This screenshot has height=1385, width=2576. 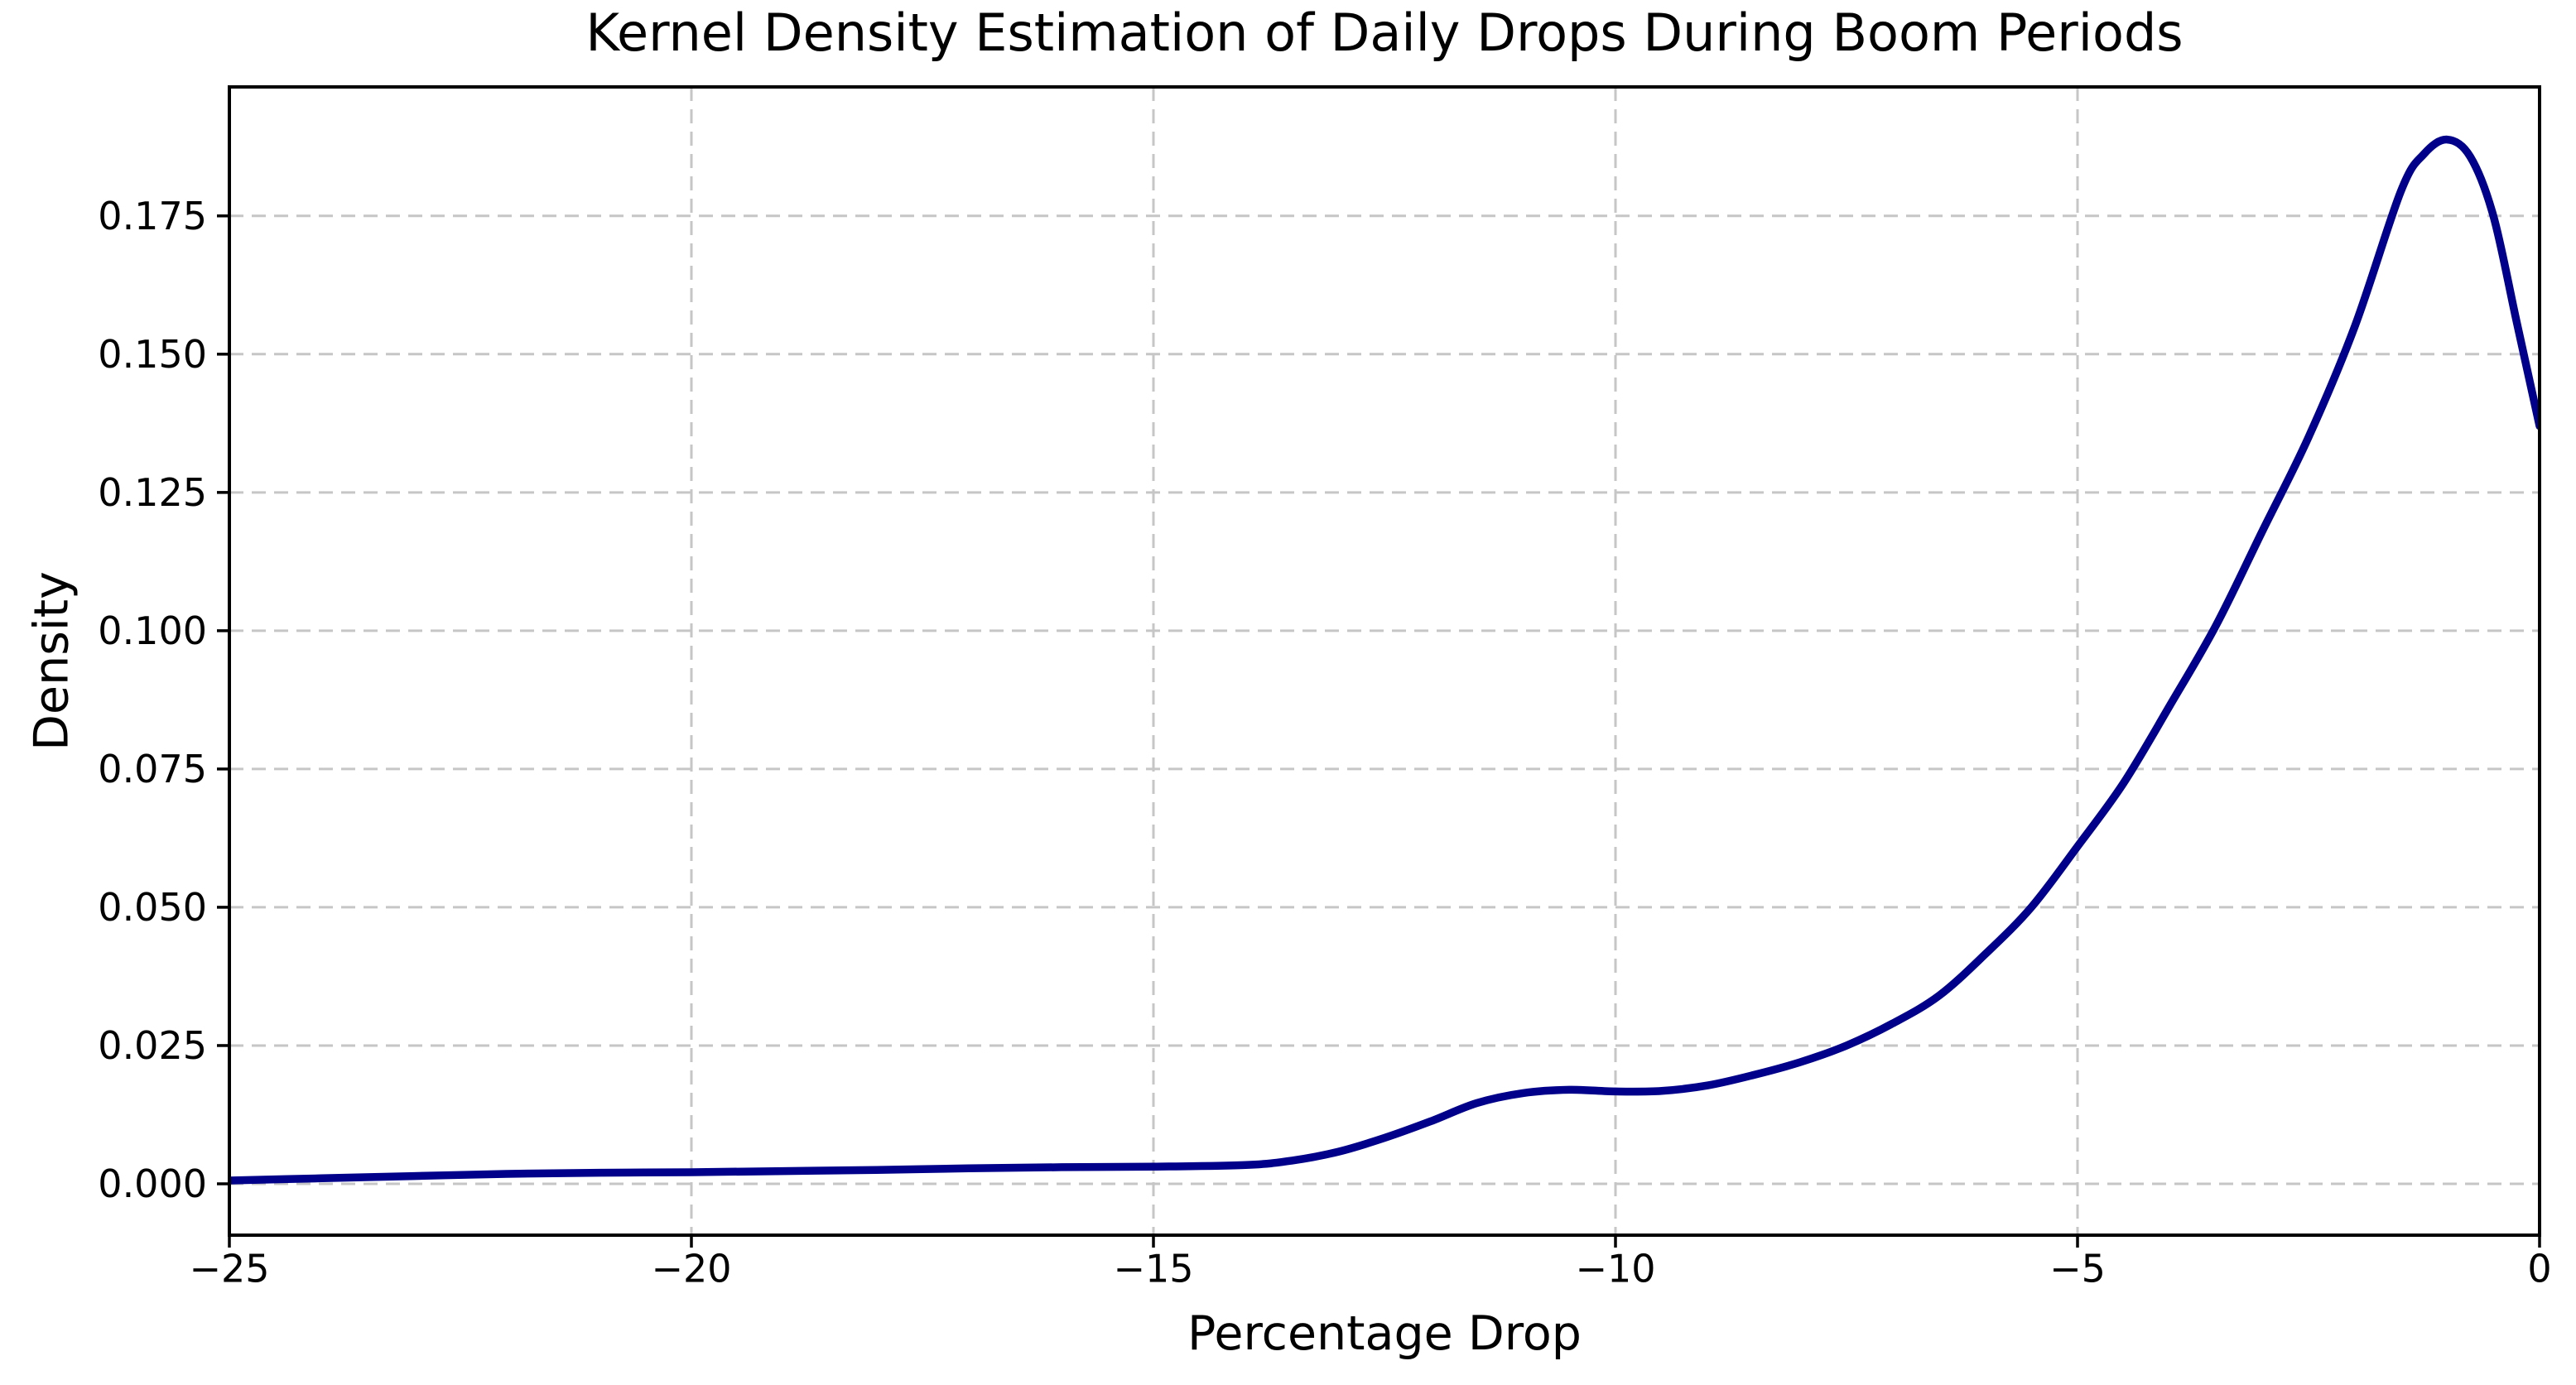 I want to click on y-tick-label: 0.000, so click(x=152, y=1184).